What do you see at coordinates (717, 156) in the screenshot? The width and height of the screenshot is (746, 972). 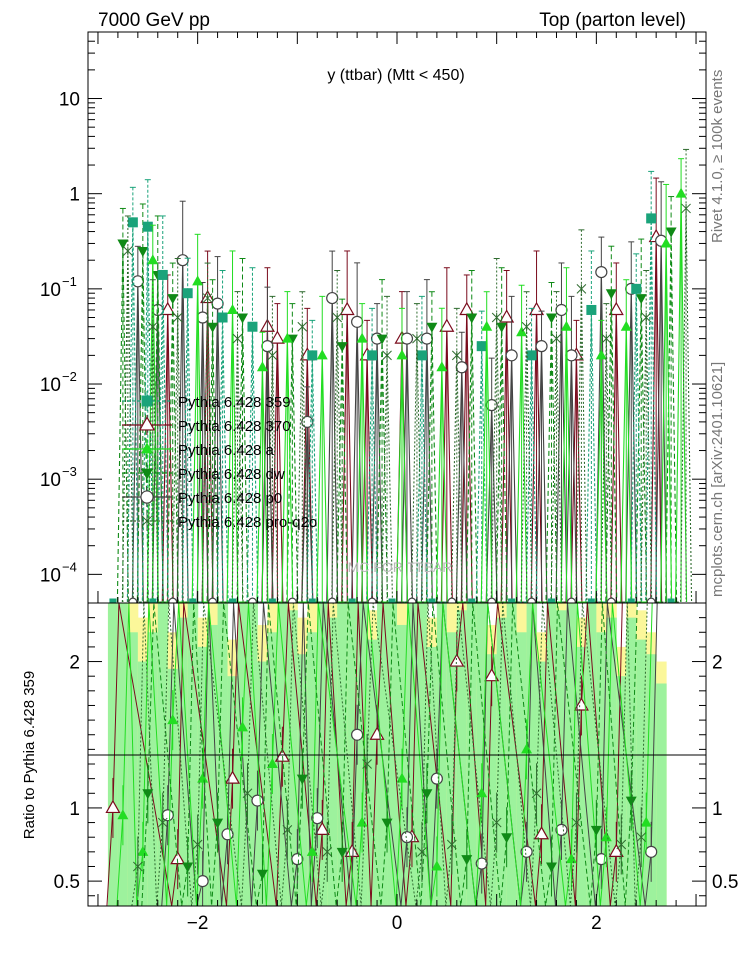 I see `rivet-label: Rivet 4.1.0, ≥ 100k events` at bounding box center [717, 156].